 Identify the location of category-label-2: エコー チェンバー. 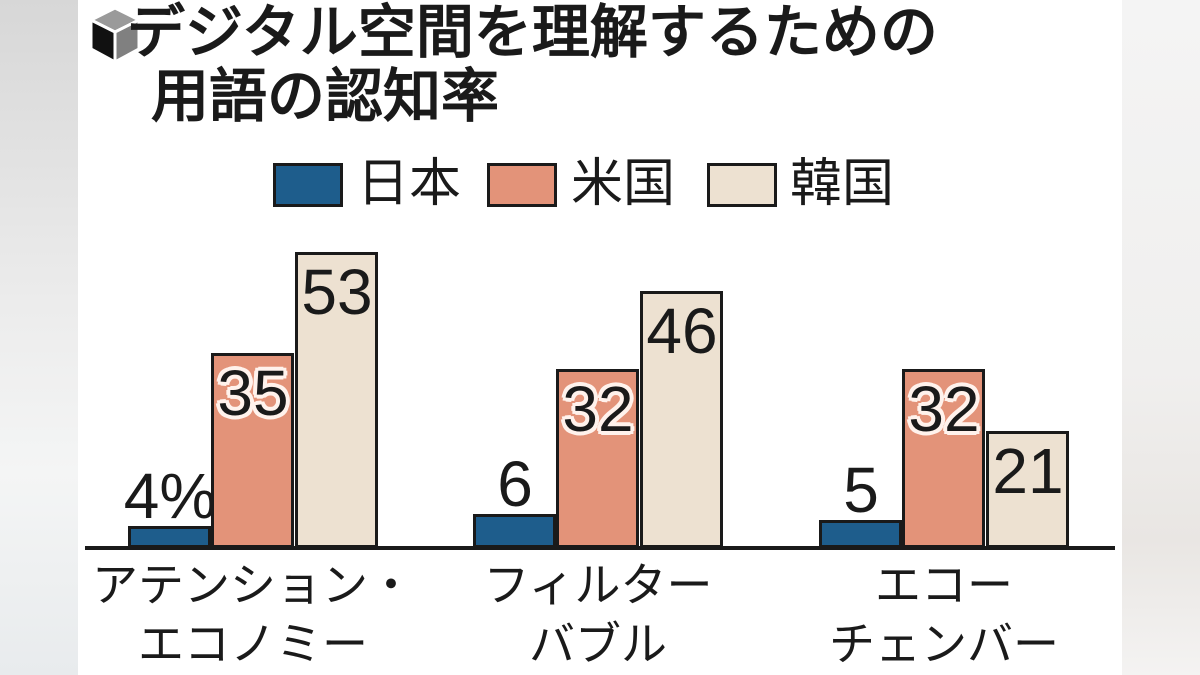
(944, 614).